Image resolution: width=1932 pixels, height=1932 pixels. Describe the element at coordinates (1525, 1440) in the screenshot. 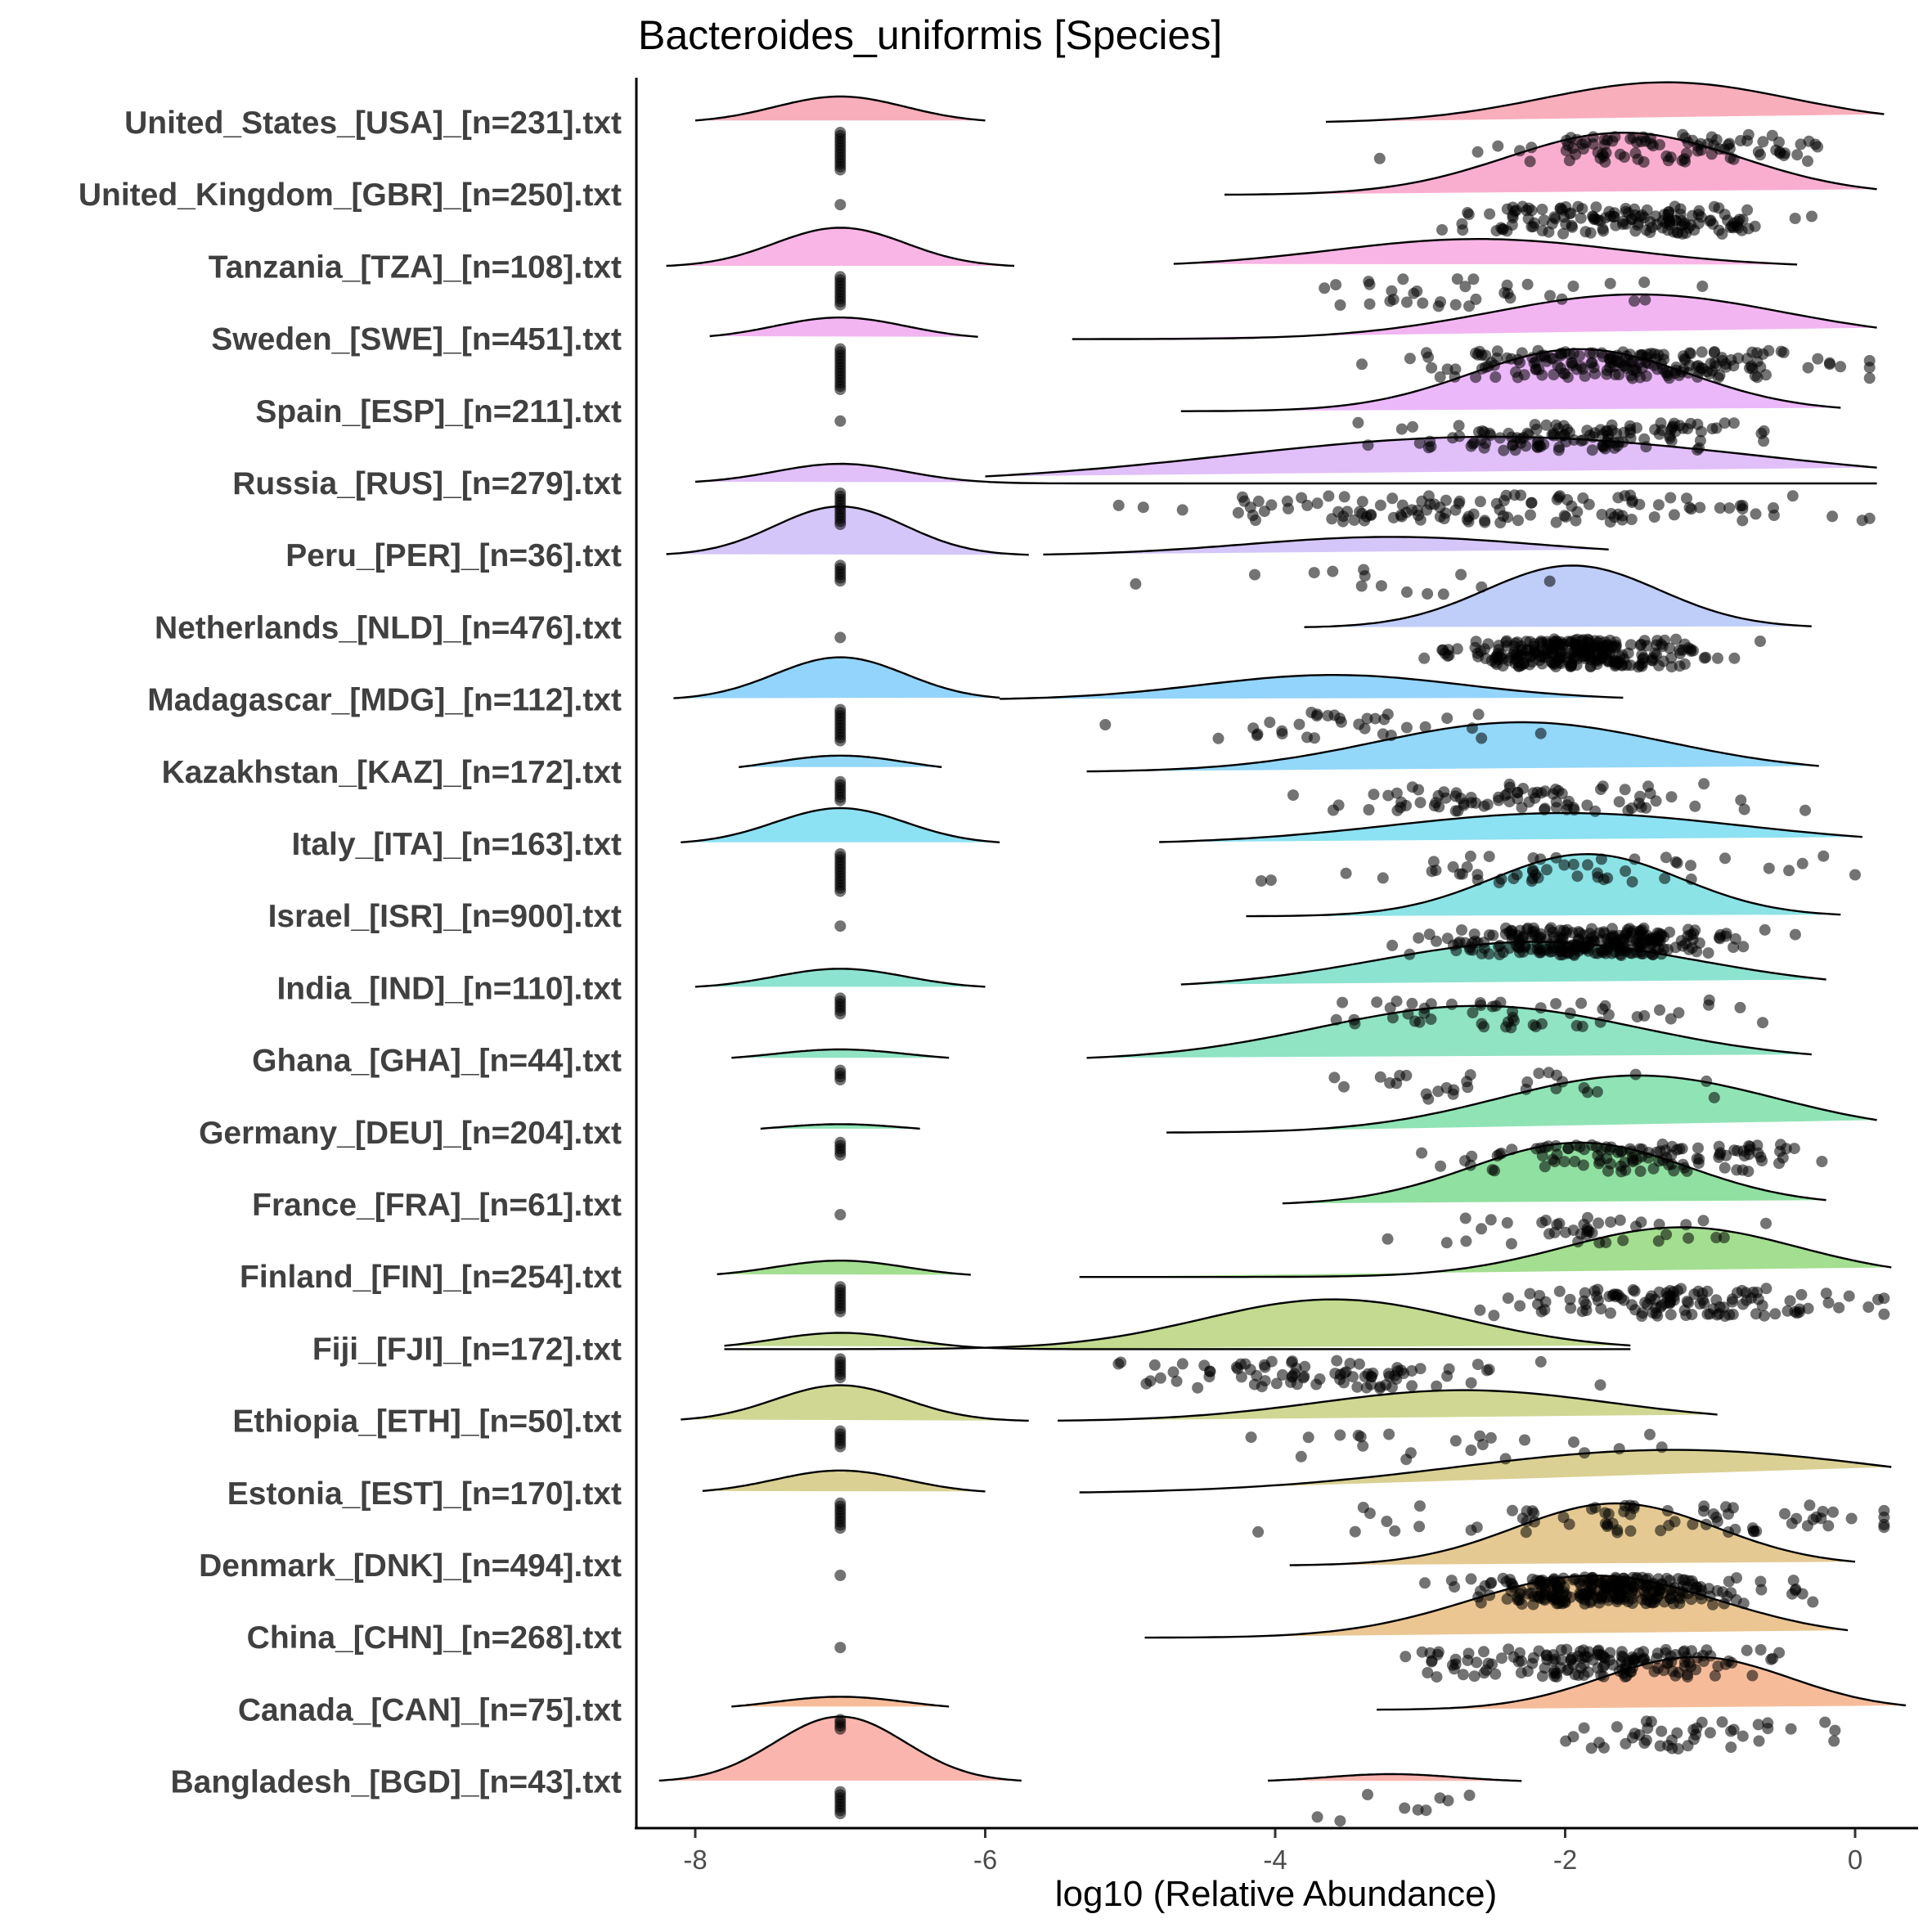

I see `group-18-point` at that location.